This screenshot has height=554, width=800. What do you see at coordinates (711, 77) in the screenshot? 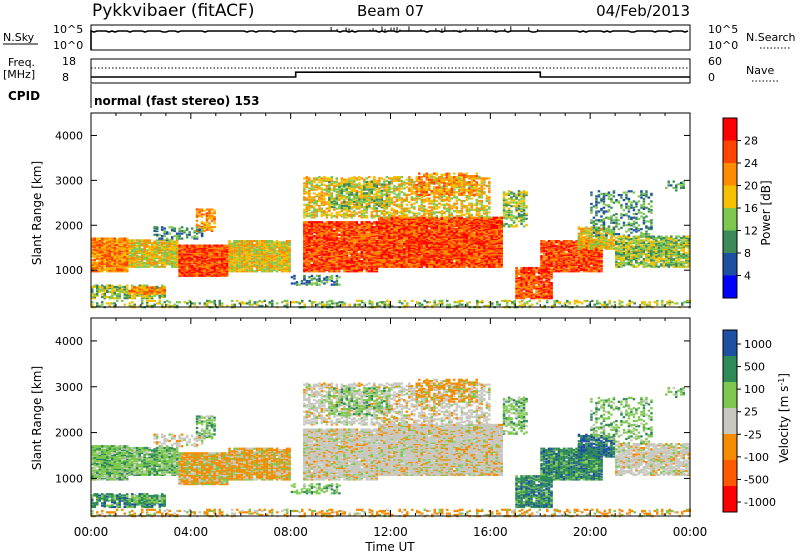
I see `nave-tick-bottom: 0` at bounding box center [711, 77].